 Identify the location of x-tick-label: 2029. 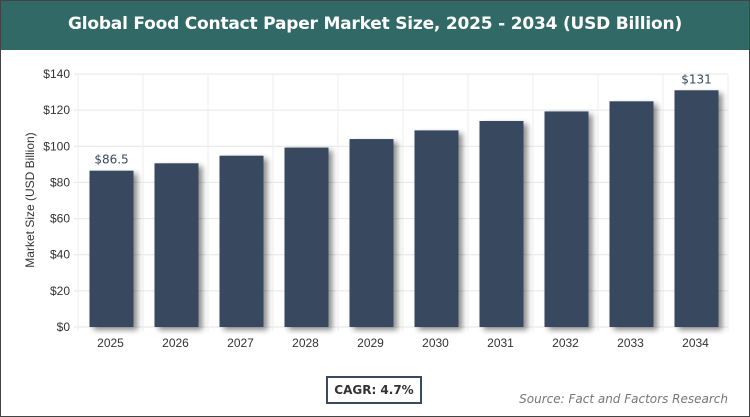
(370, 343).